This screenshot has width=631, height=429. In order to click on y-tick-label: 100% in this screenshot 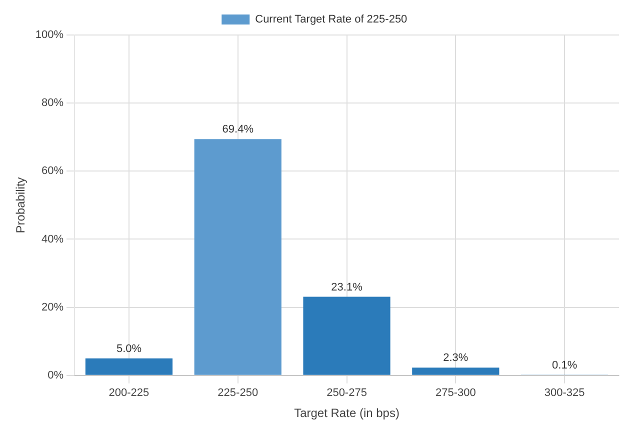, I will do `click(49, 35)`.